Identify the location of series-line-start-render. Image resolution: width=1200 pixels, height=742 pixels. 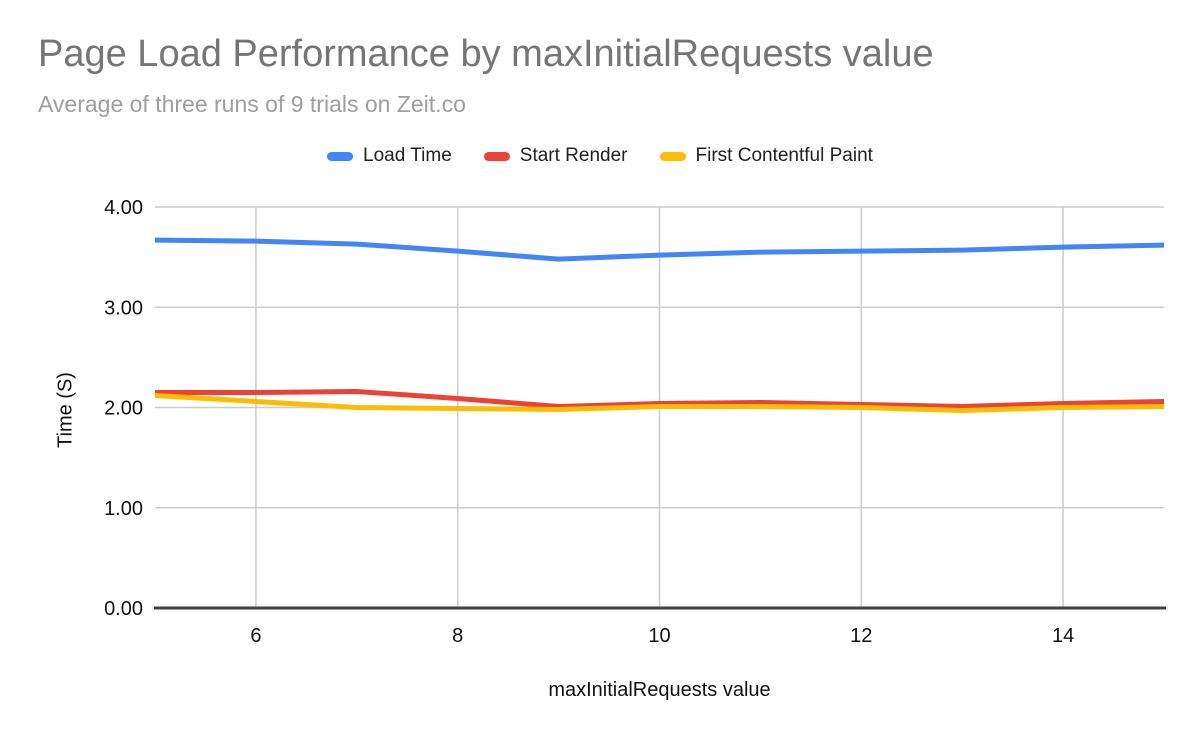
(660, 398).